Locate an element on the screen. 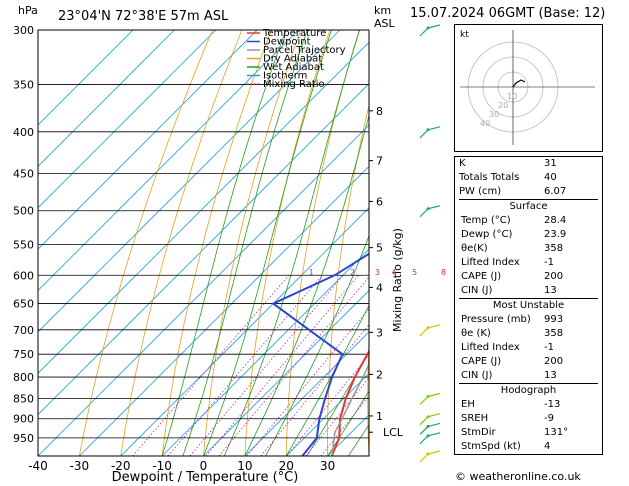  legend-label: Wet Adiabat is located at coordinates (293, 67).